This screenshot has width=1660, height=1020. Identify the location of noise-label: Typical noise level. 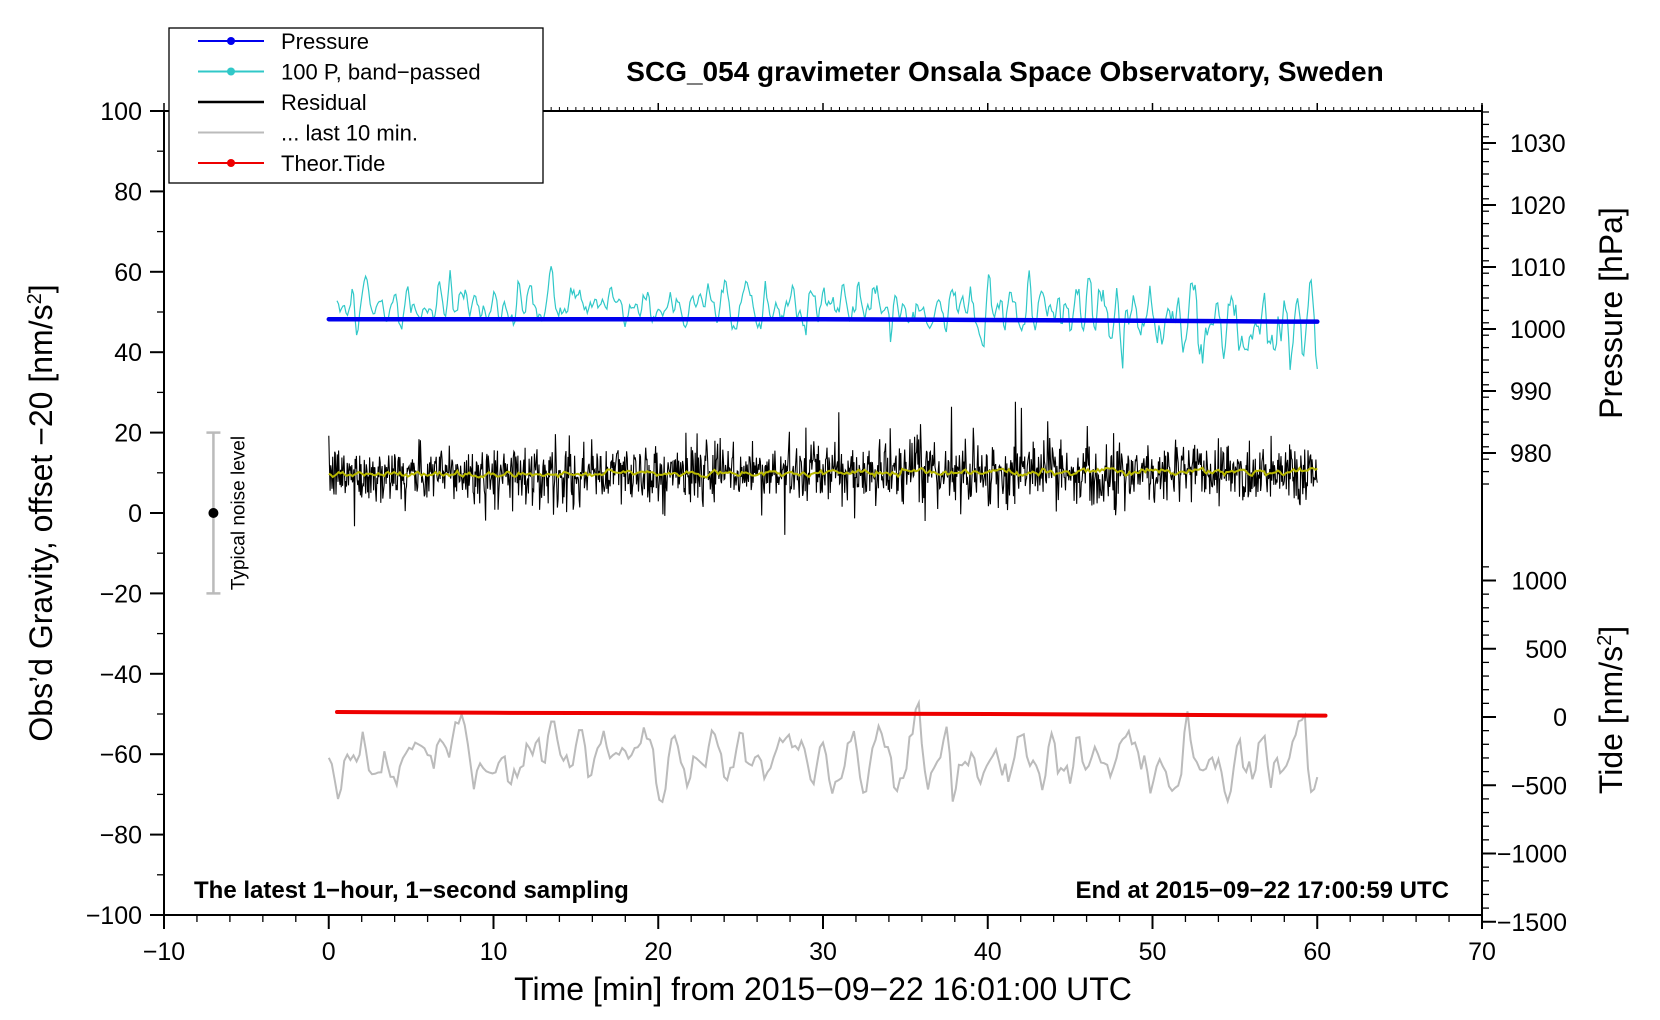
(238, 513).